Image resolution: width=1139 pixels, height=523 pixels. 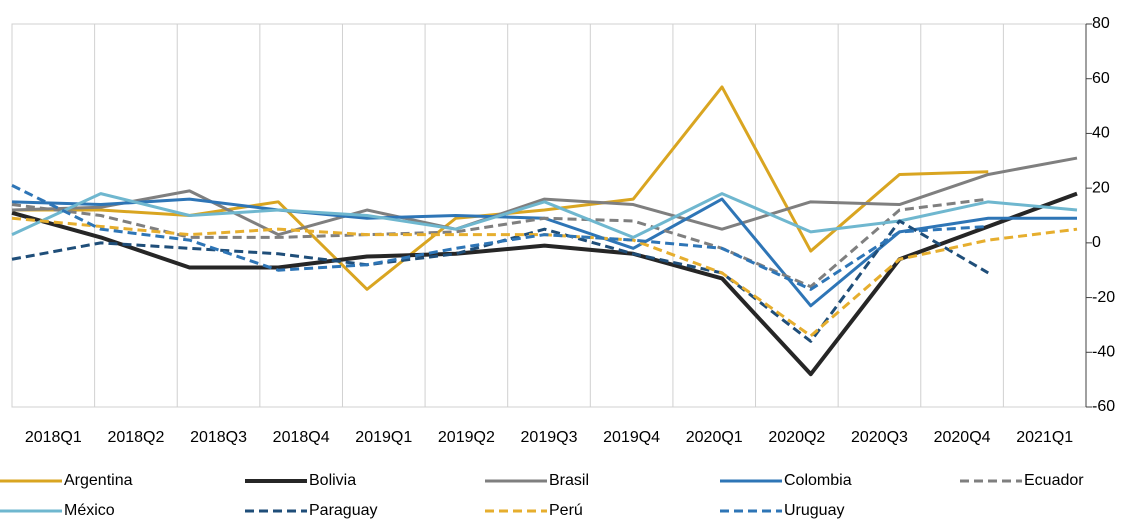 I want to click on y-tick-label: 60, so click(x=1101, y=78).